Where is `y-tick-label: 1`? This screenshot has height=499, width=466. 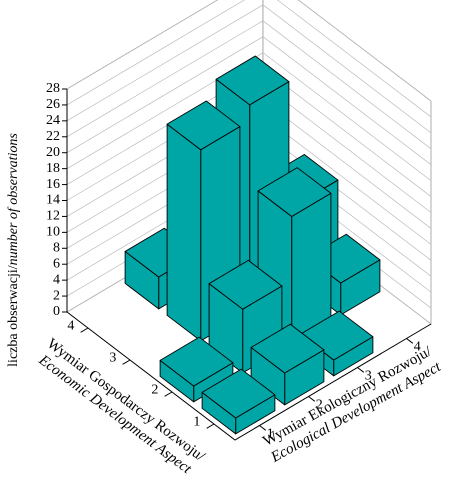 y-tick-label: 1 is located at coordinates (270, 434).